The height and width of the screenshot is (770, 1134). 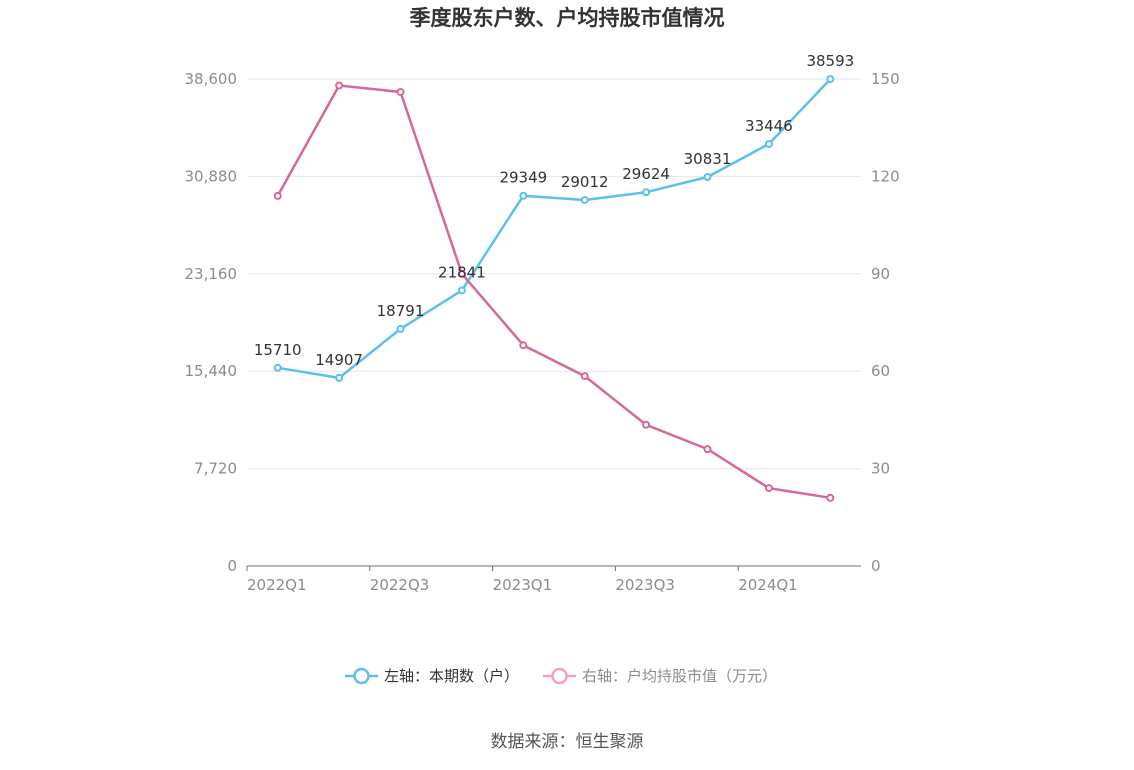 What do you see at coordinates (215, 469) in the screenshot?
I see `left-axis-tick-label: 7,720` at bounding box center [215, 469].